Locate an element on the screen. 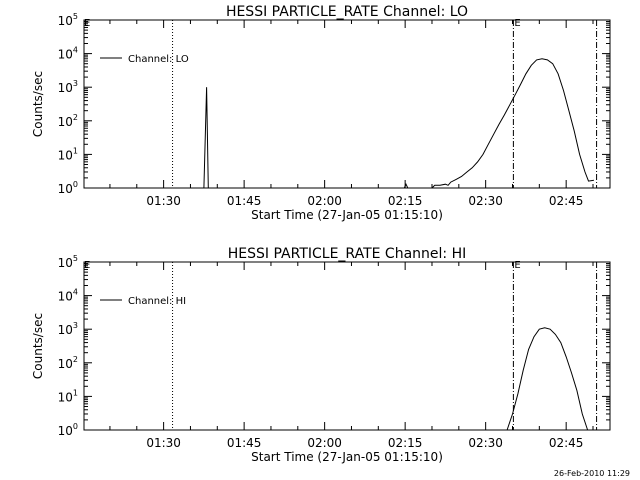 This screenshot has width=640, height=480. chart-0-xtick-label: 01:30 is located at coordinates (163, 201).